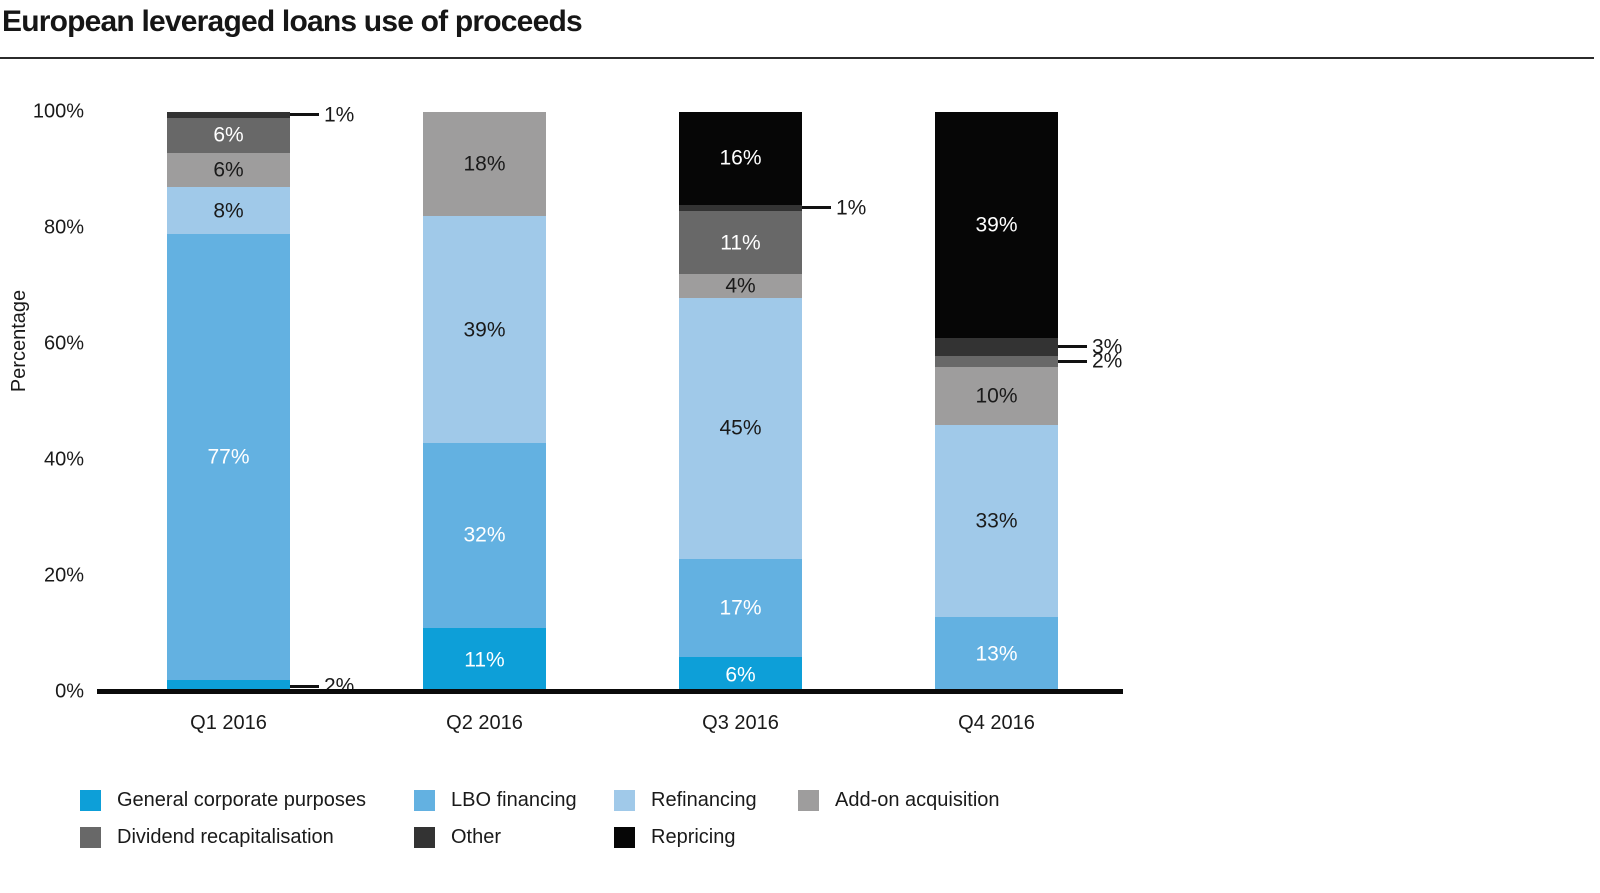 This screenshot has height=893, width=1600. I want to click on x-axis-category-label: Q3 2016, so click(740, 723).